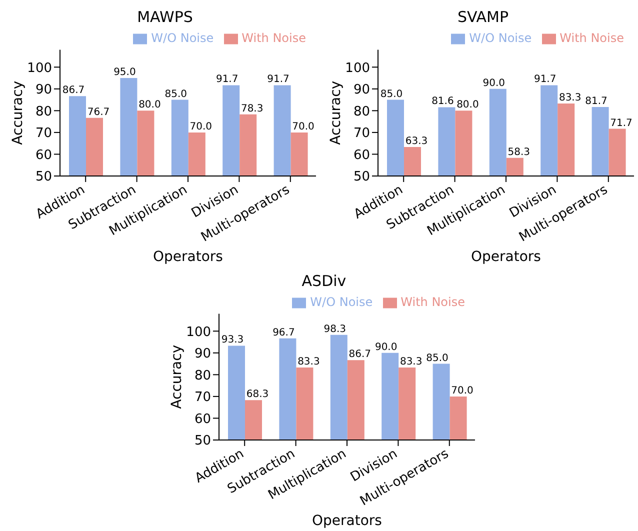 The width and height of the screenshot is (638, 531). What do you see at coordinates (324, 281) in the screenshot?
I see `chart-title: ASDiv` at bounding box center [324, 281].